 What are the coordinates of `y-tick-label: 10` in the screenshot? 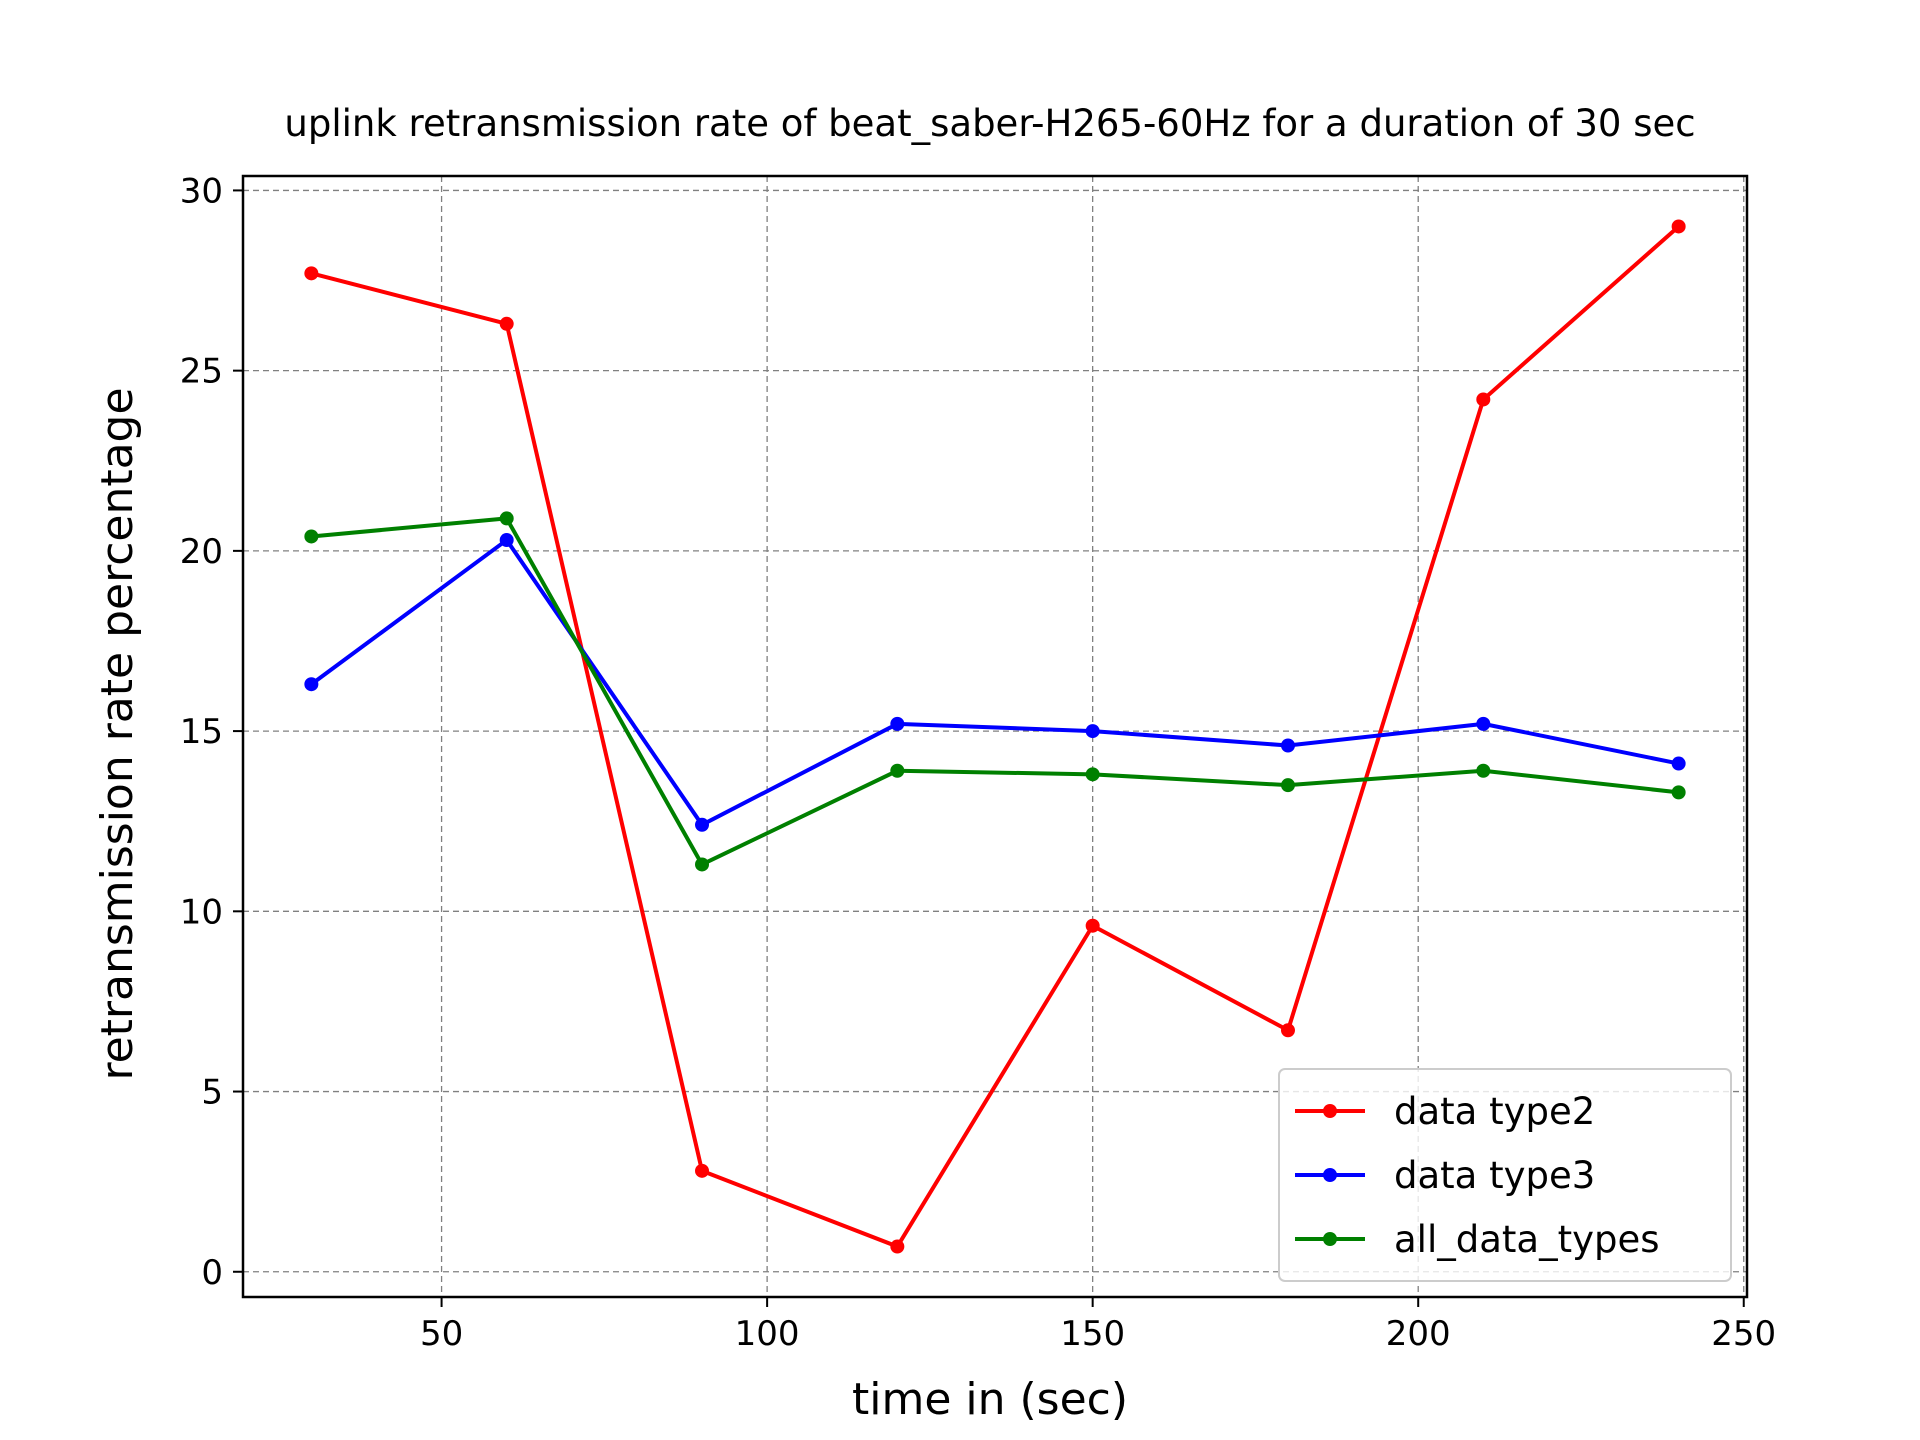 It's located at (201, 912).